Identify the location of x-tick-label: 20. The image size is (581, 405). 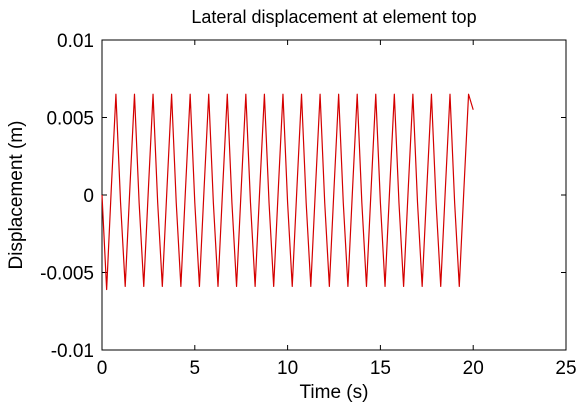
(473, 368).